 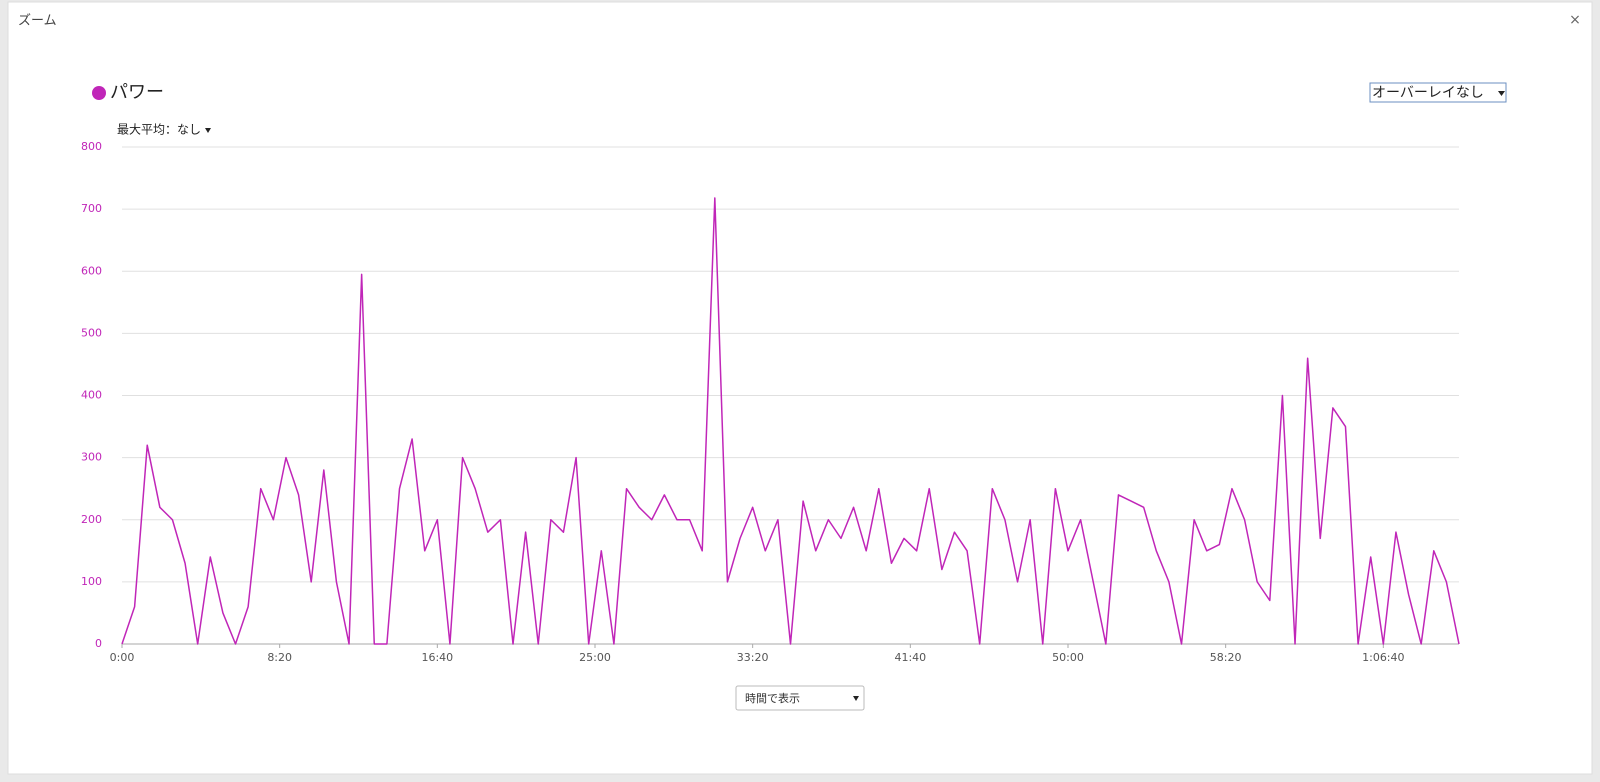 I want to click on x-tick-label: 25:00, so click(x=595, y=657).